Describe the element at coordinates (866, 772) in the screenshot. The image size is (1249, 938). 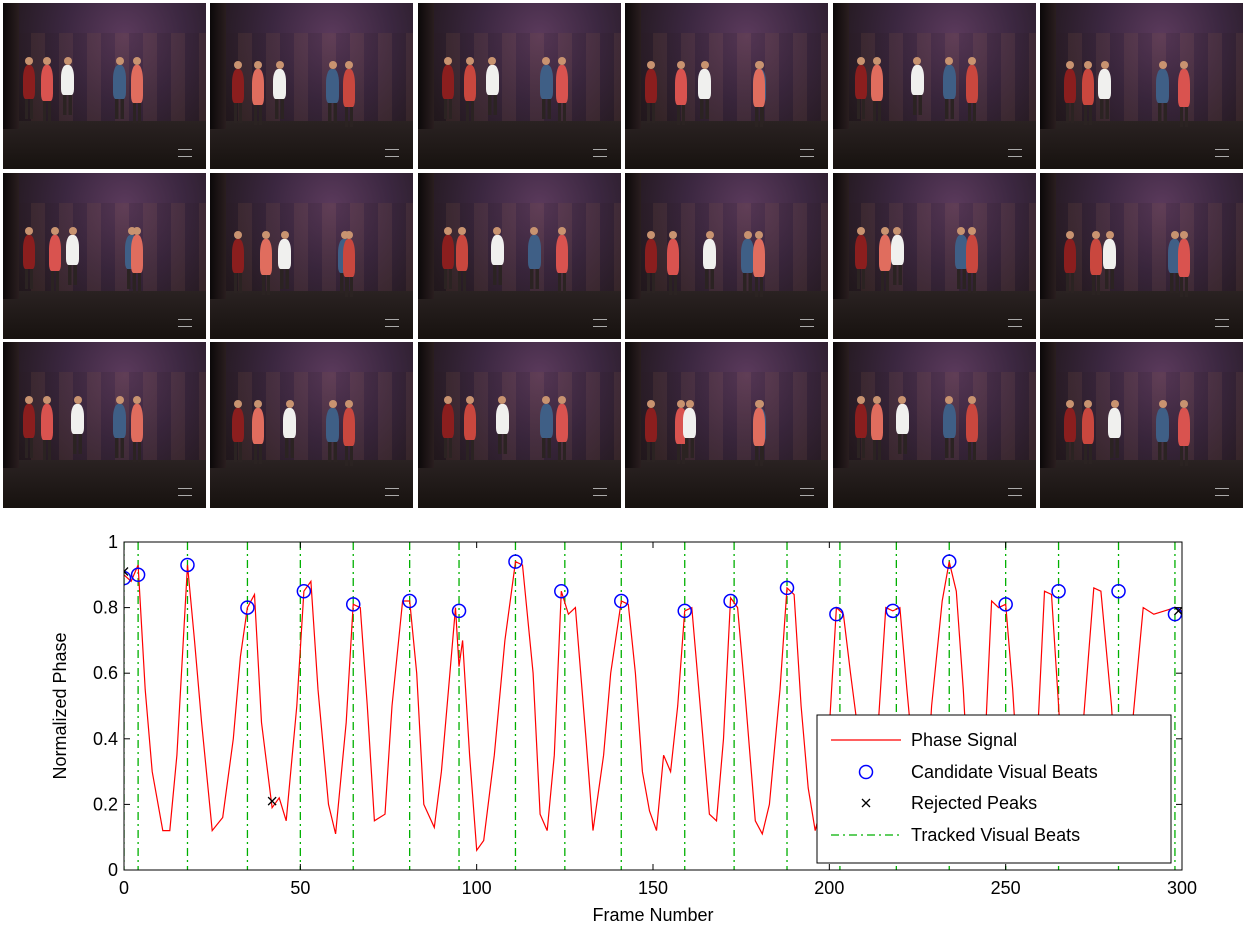
I see `legend-candidate-swatch` at that location.